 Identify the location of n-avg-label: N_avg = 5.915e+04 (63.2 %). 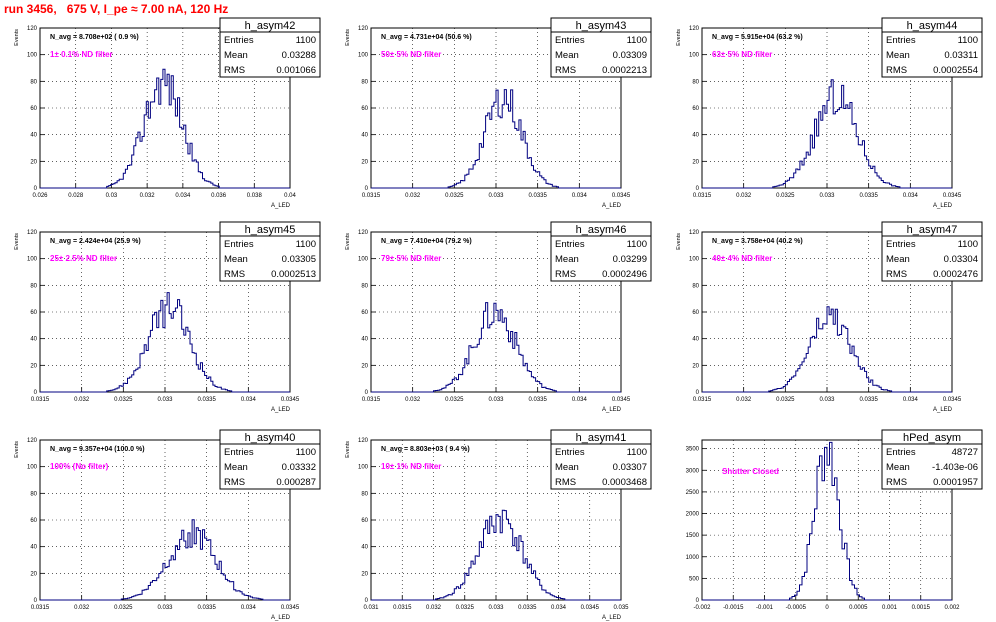
(757, 37).